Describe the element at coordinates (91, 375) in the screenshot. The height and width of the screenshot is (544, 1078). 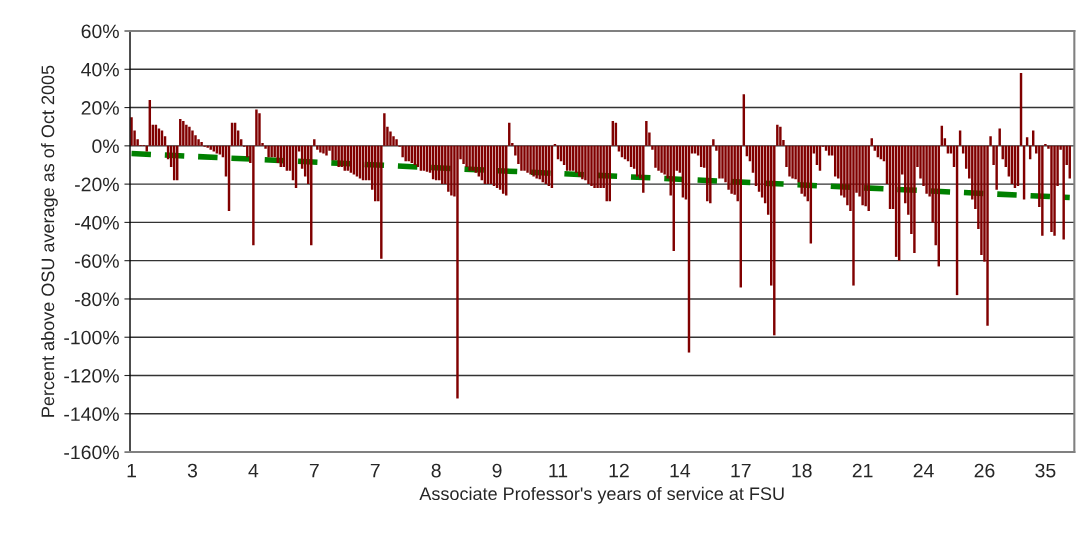
I see `y-tick-label: -120%` at that location.